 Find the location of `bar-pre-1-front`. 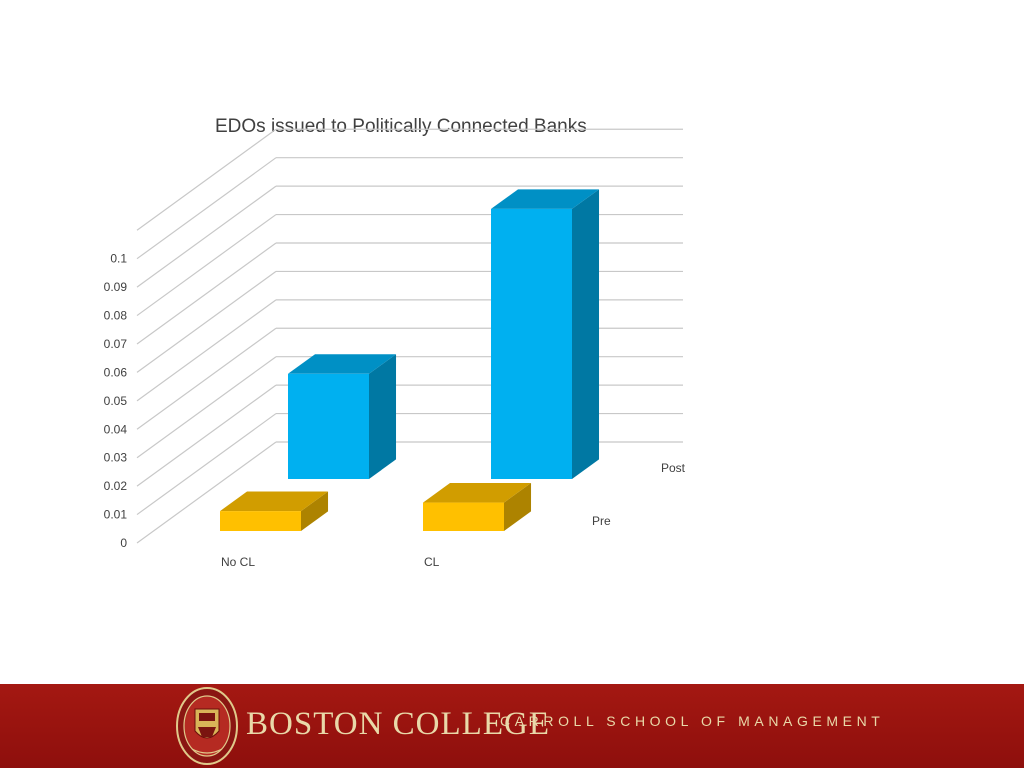

bar-pre-1-front is located at coordinates (463, 516).